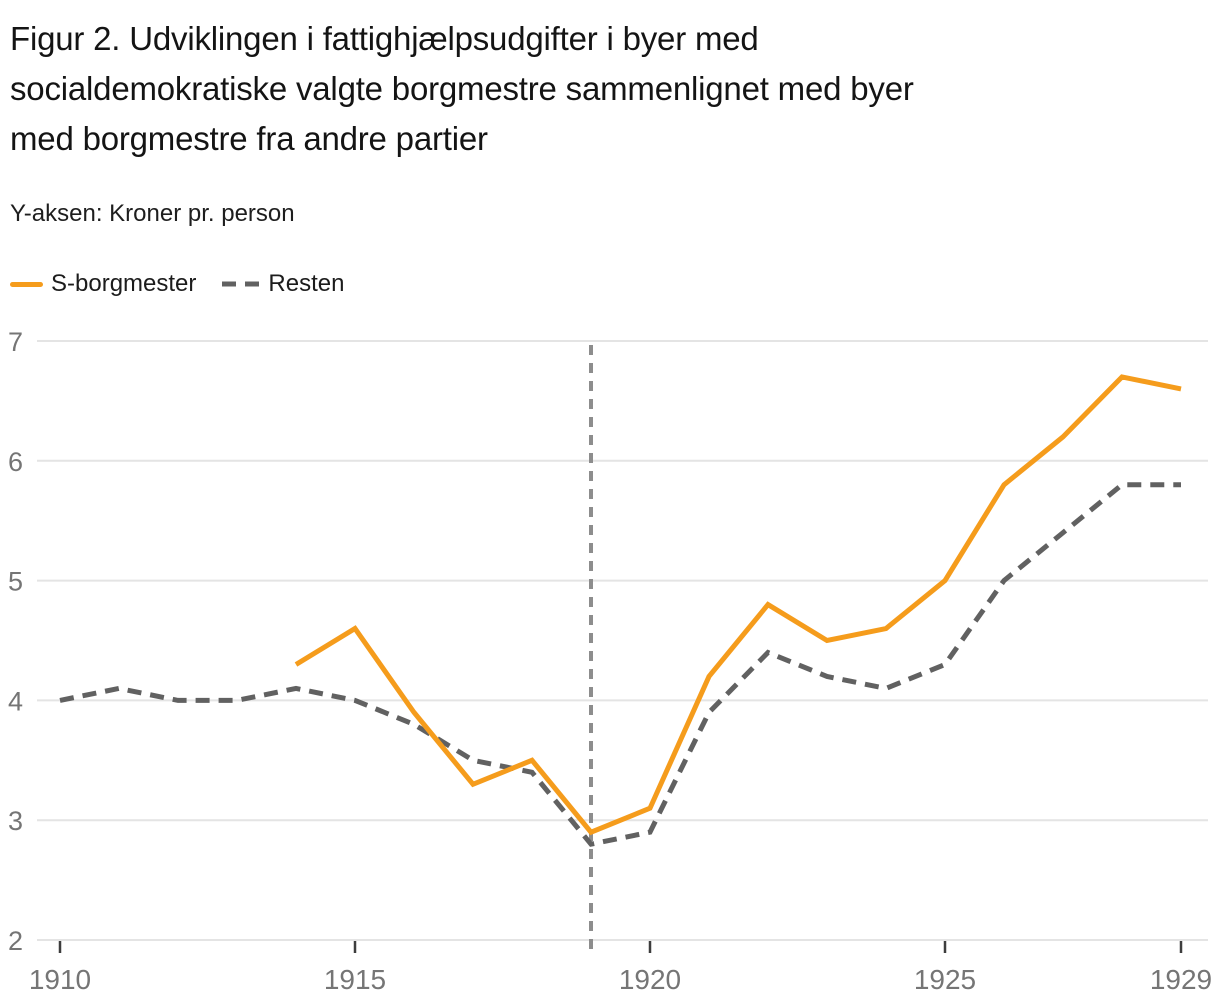 The width and height of the screenshot is (1220, 1008). I want to click on figure-title-line-3: med borgmestre fra andre partier, so click(249, 138).